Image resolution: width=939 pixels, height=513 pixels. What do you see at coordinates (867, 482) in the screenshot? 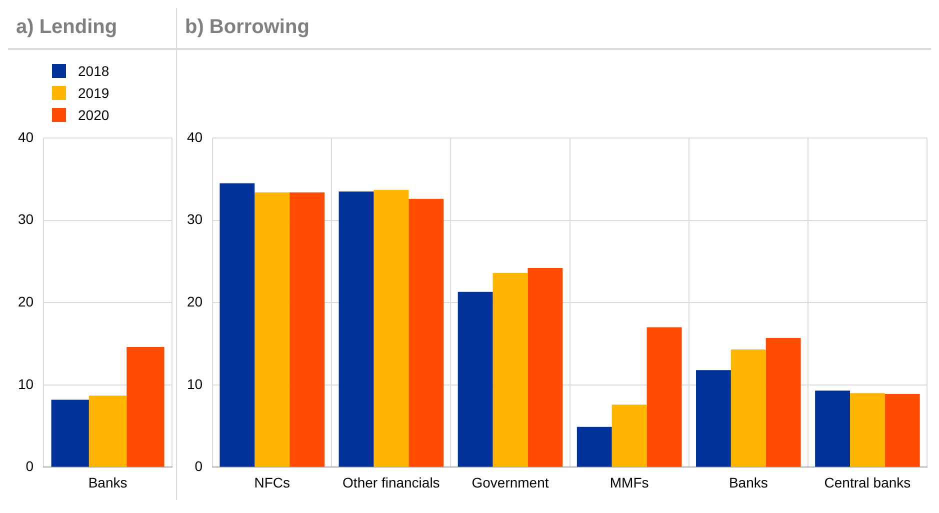
I see `x-tick-label: Central banks` at bounding box center [867, 482].